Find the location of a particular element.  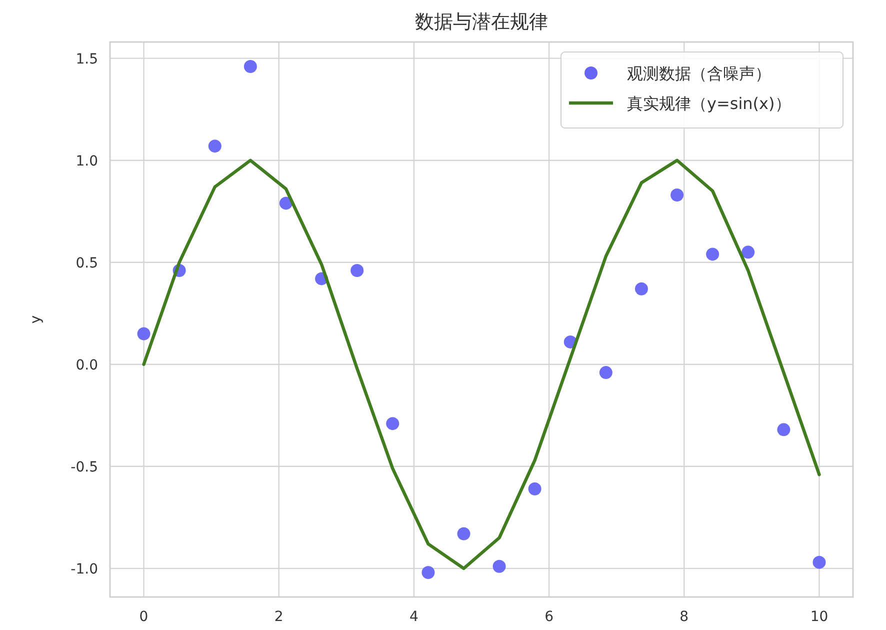

y-tick-label: 0.0 is located at coordinates (87, 365).